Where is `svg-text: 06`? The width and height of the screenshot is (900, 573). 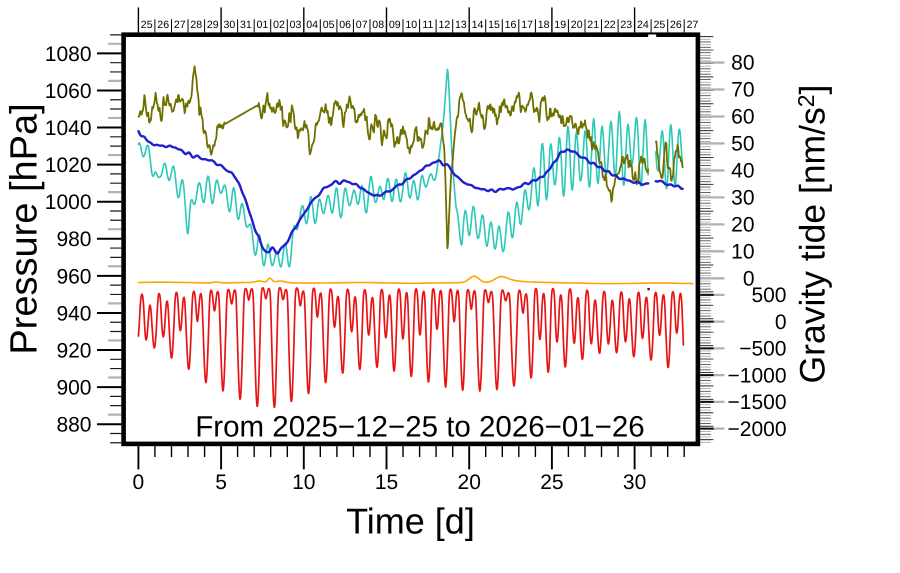 svg-text: 06 is located at coordinates (345, 25).